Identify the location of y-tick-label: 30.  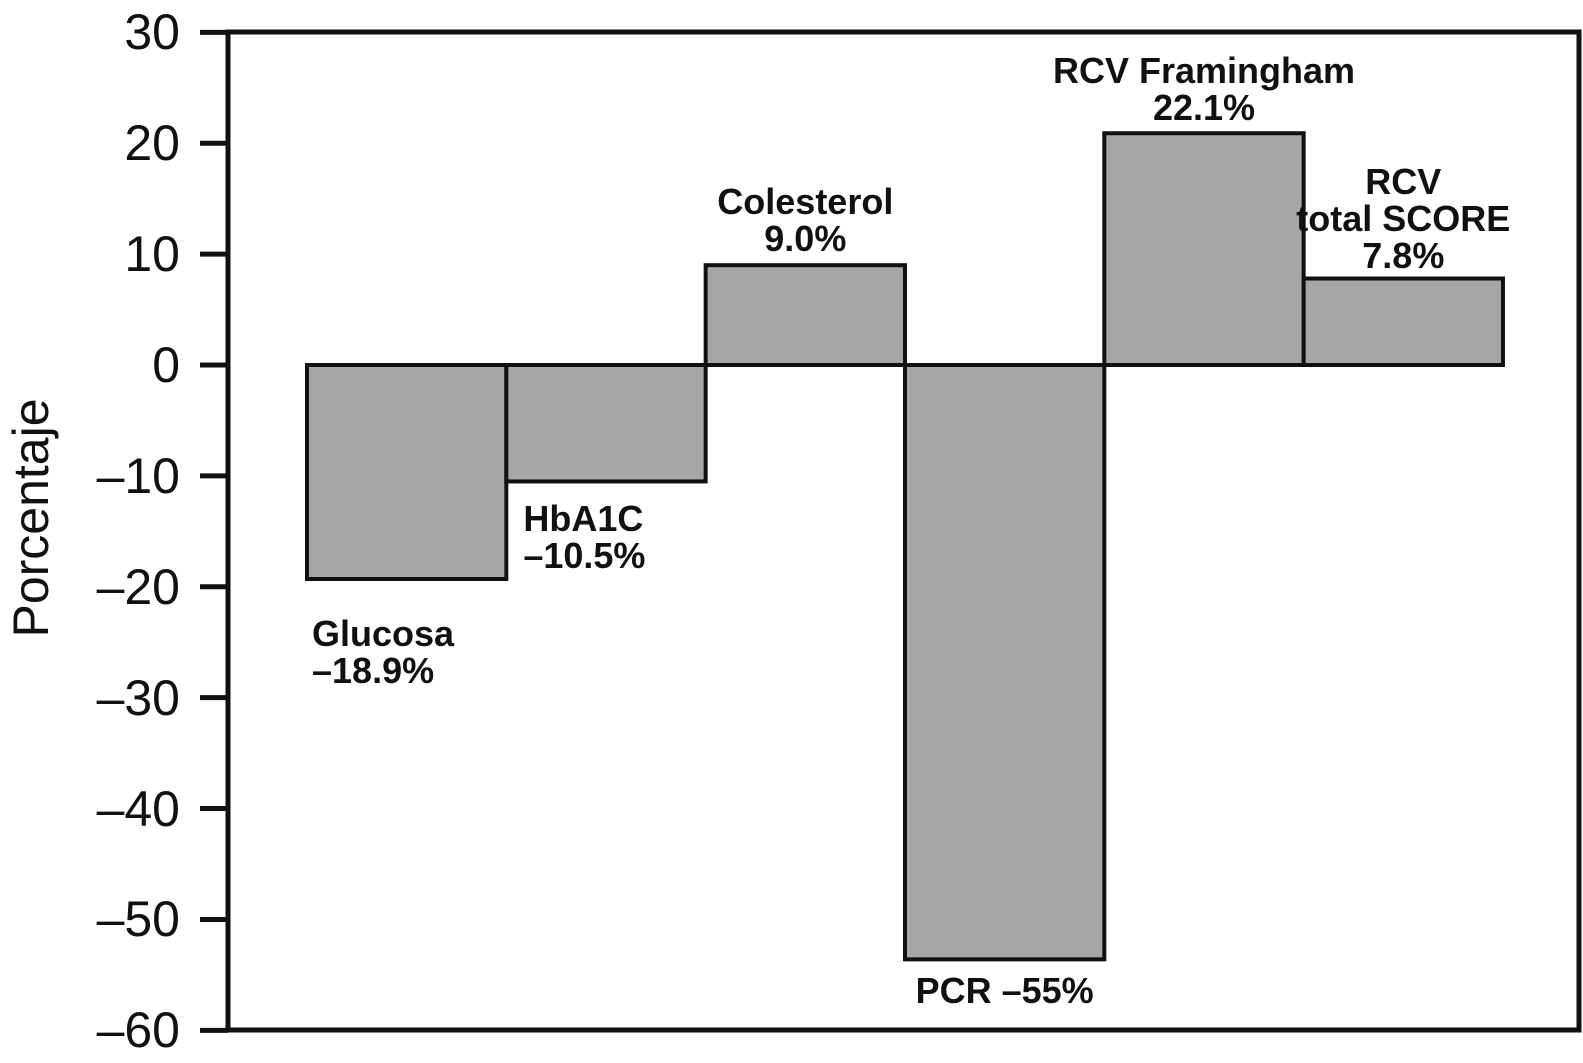
(152, 32).